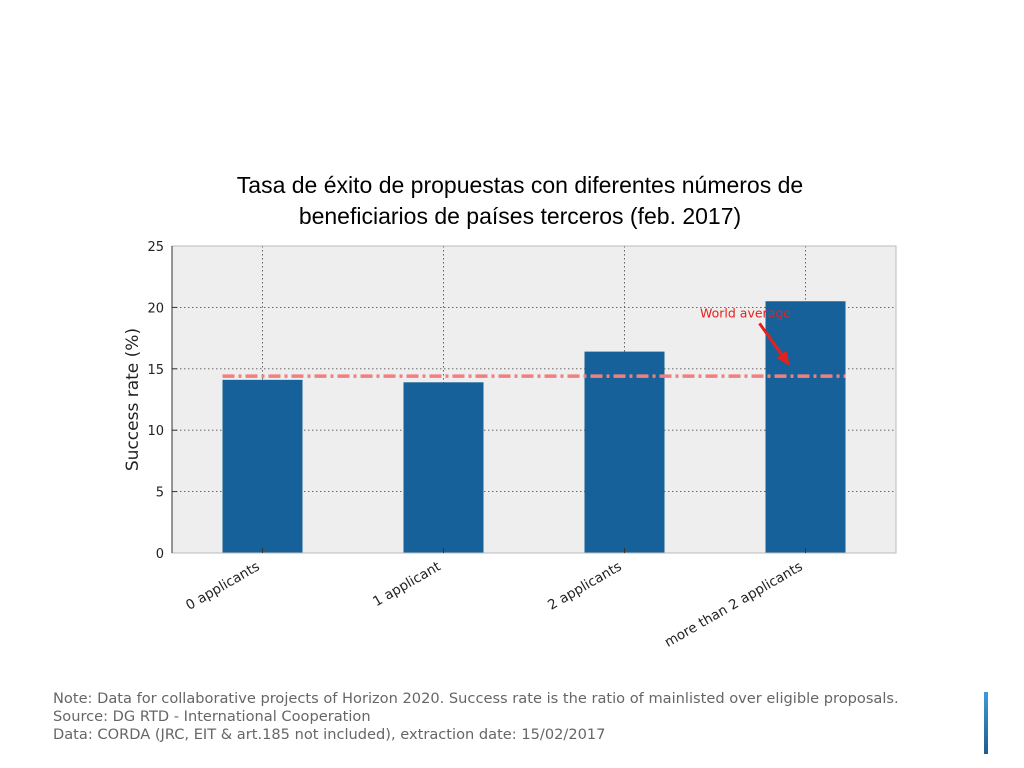 This screenshot has width=1024, height=768. Describe the element at coordinates (160, 554) in the screenshot. I see `y-tick-label: 0` at that location.